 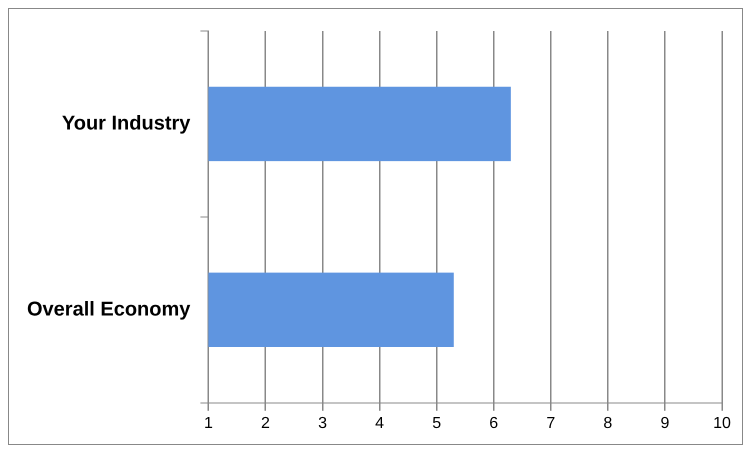 I want to click on y-tick-label: Your Industry, so click(x=127, y=123).